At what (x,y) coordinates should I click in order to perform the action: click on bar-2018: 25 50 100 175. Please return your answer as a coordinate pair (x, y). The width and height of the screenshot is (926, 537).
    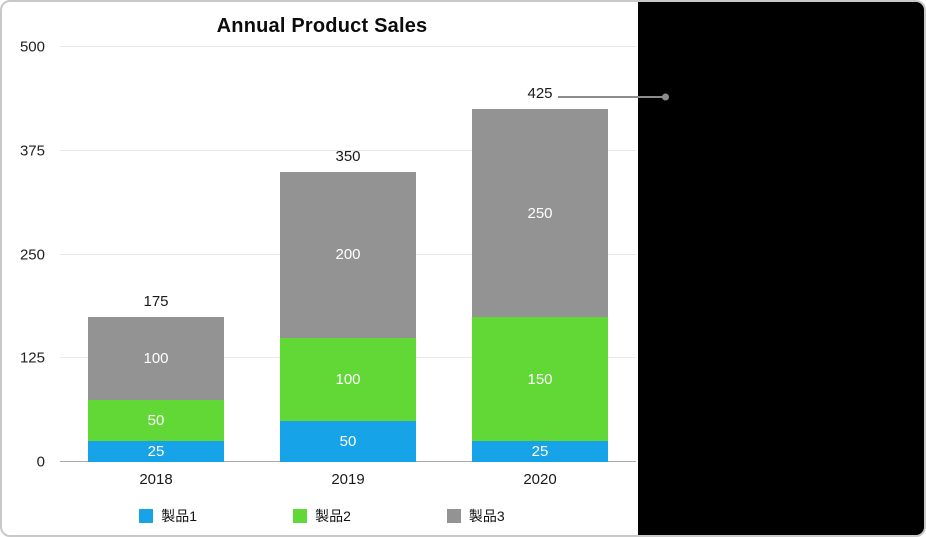
    Looking at the image, I should click on (156, 377).